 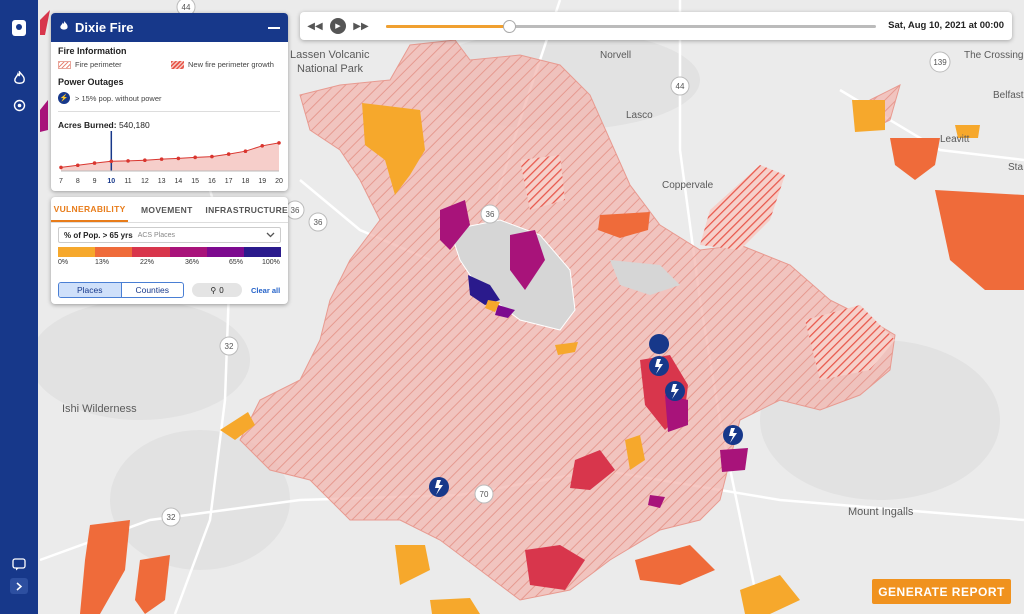 I want to click on svg-text: 70, so click(x=484, y=494).